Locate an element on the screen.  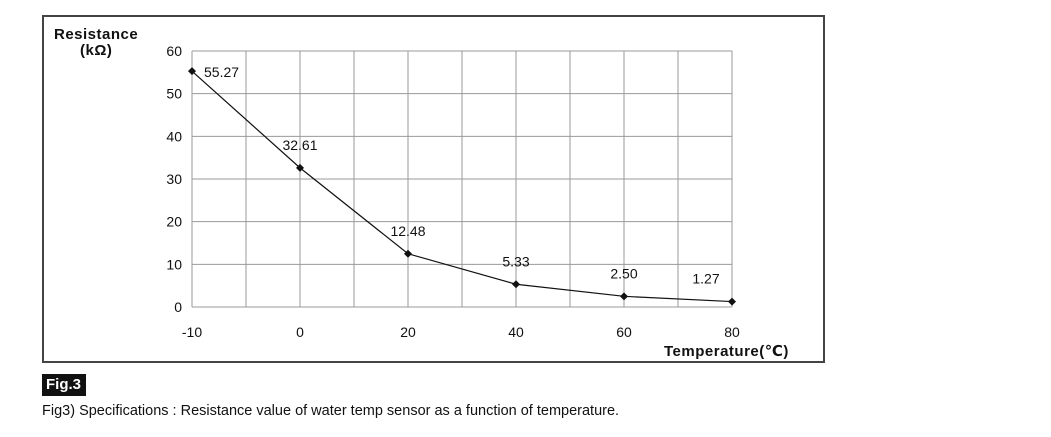
y-axis-ticks: 0 10 20 30 40 50 60 is located at coordinates (174, 179).